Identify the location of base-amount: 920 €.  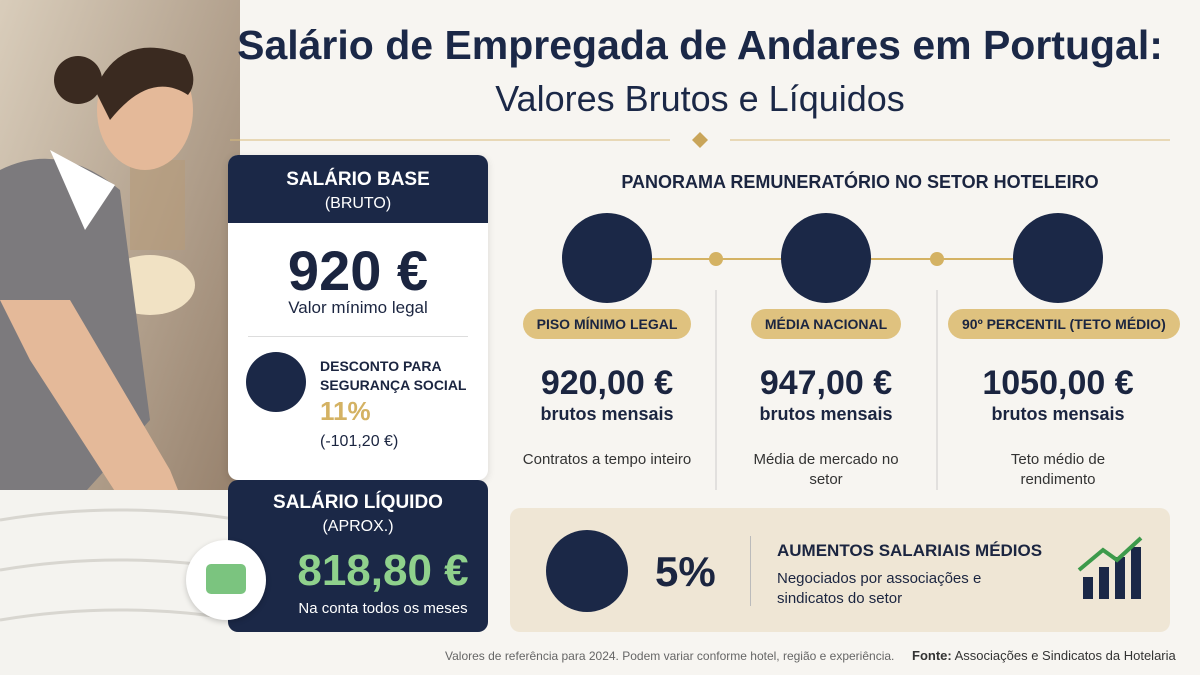
(358, 270).